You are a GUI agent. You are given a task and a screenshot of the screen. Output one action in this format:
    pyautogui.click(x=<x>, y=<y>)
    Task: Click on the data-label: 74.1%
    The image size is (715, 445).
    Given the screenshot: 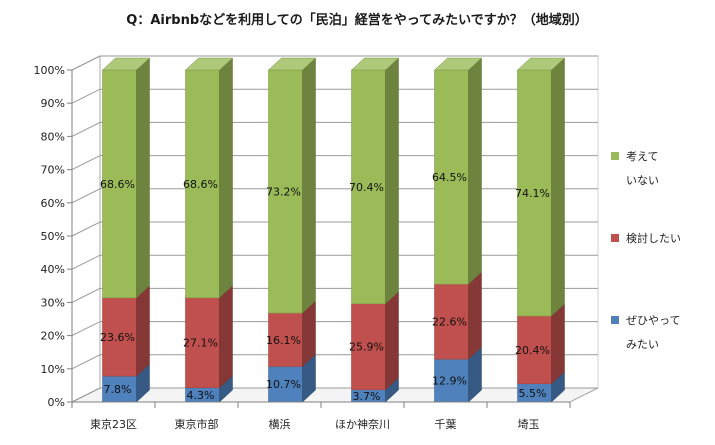 What is the action you would take?
    pyautogui.click(x=532, y=193)
    